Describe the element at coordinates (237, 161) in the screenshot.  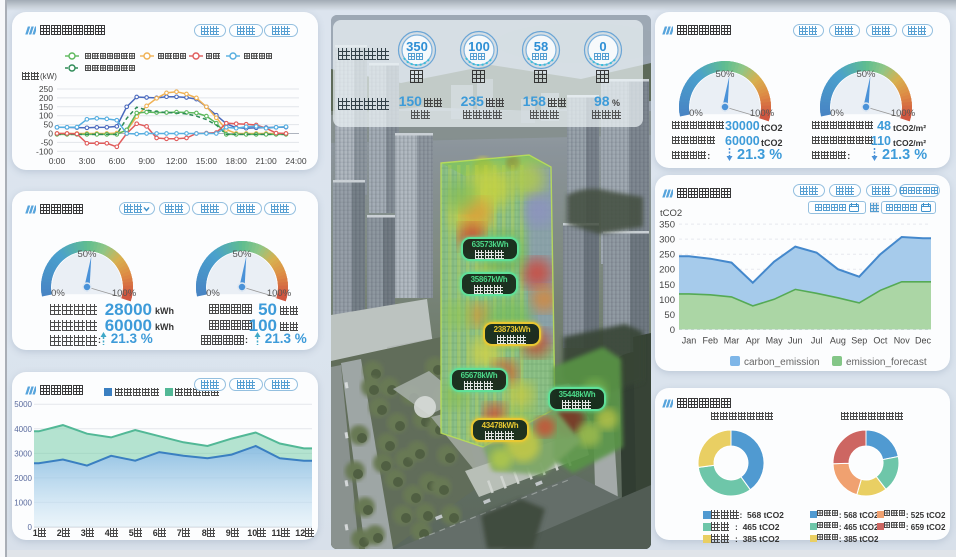
I see `svg-text: 18:00` at that location.